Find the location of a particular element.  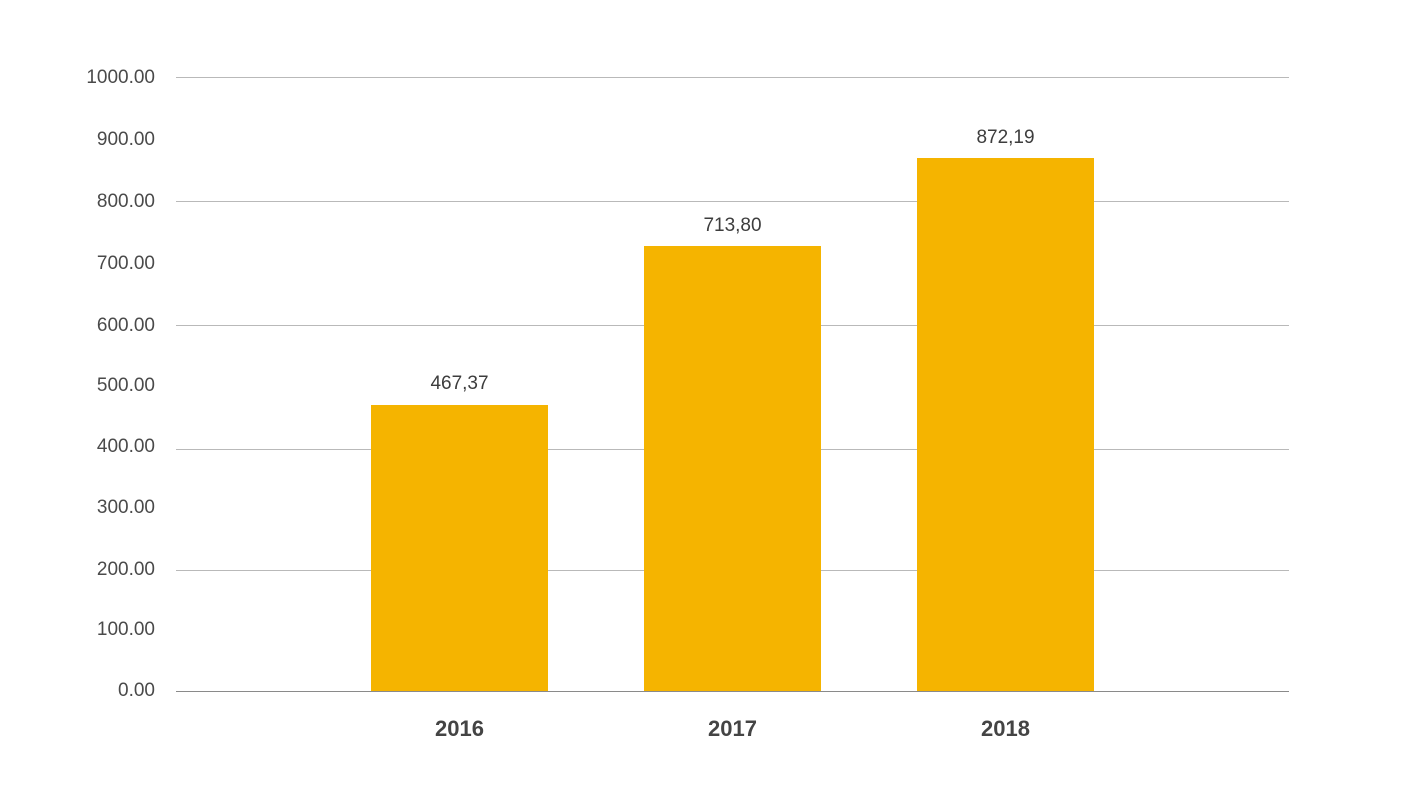

y-tick-100: 100.00 is located at coordinates (125, 629).